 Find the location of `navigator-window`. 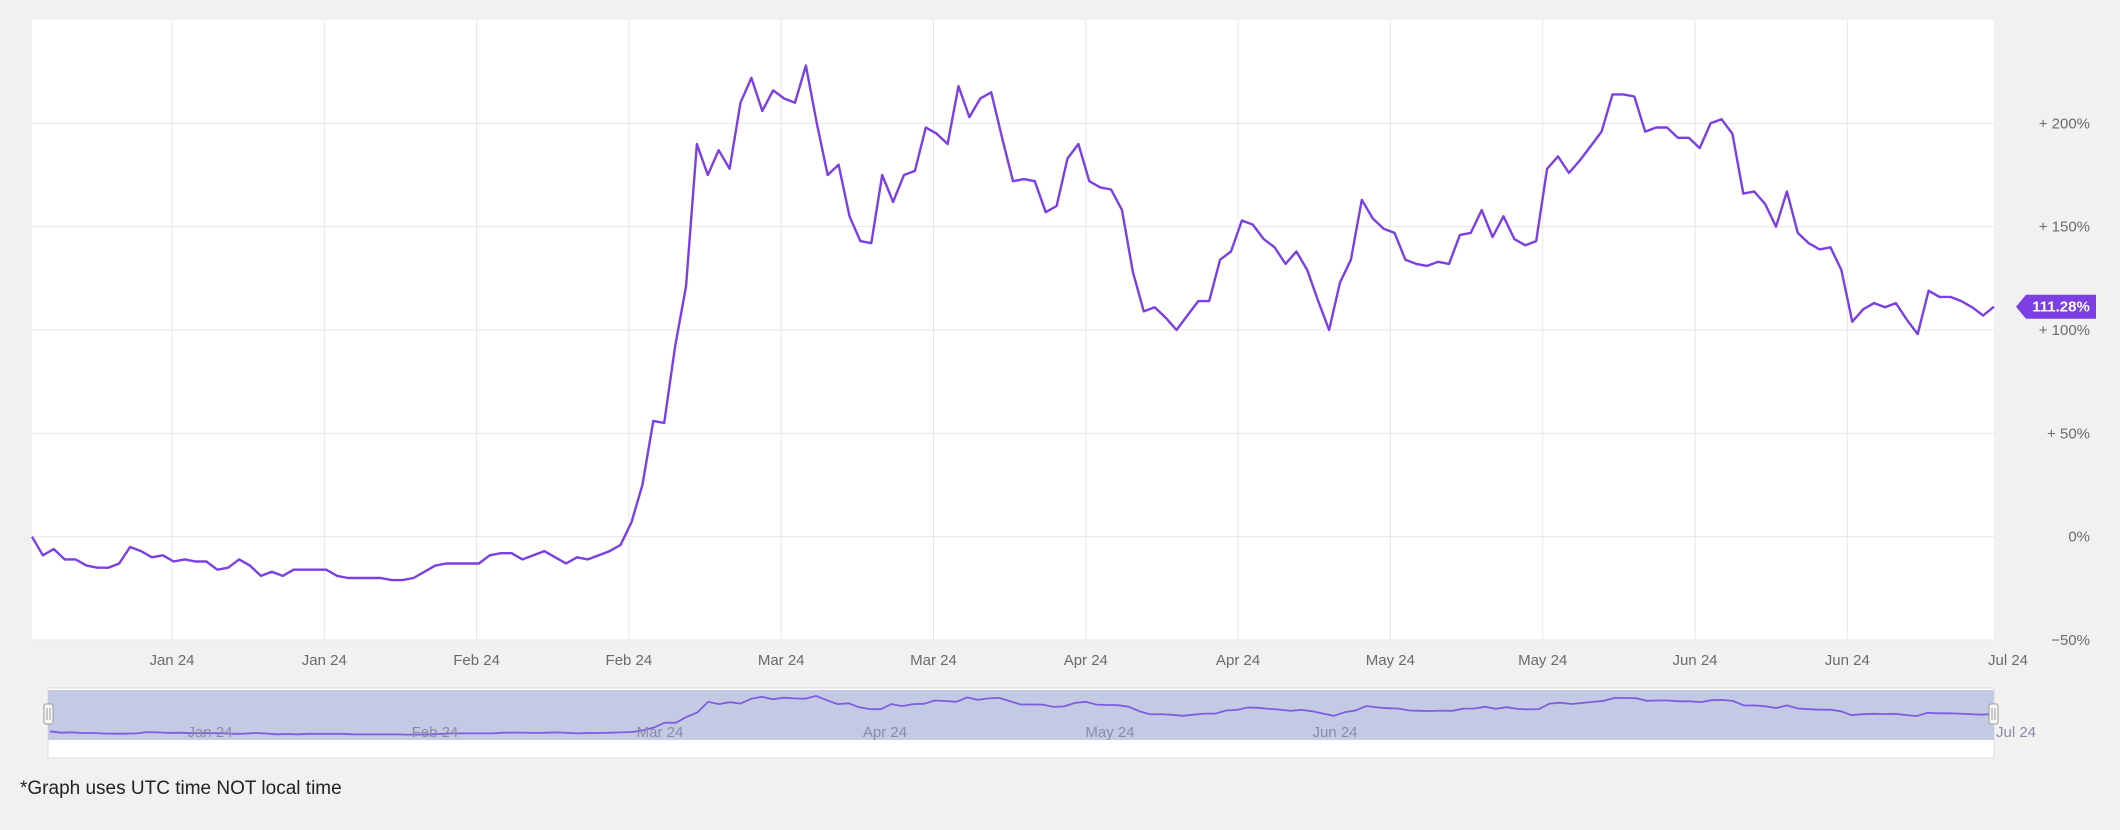

navigator-window is located at coordinates (1021, 715).